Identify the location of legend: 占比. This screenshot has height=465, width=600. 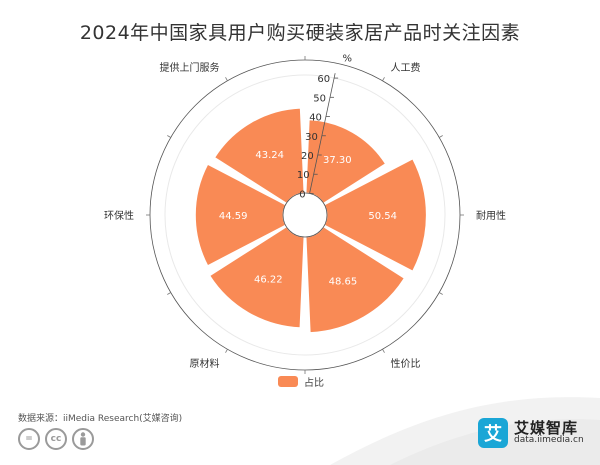
(301, 381).